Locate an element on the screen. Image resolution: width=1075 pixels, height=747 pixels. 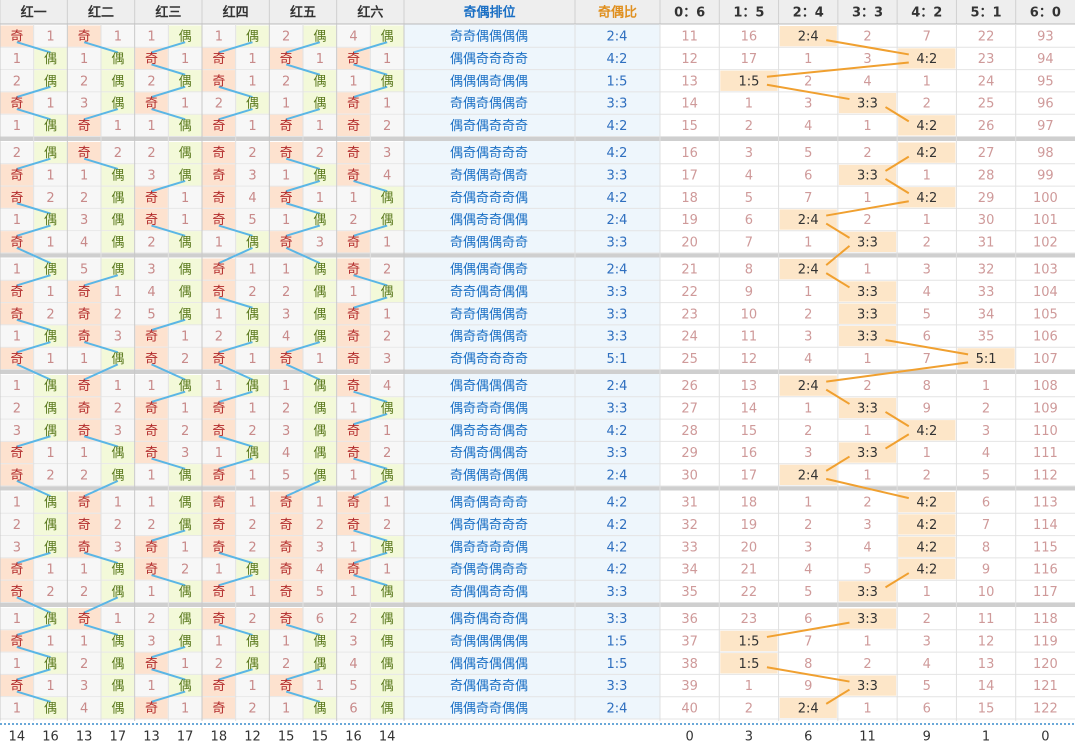
ratio-miss: 113 is located at coordinates (1045, 503).